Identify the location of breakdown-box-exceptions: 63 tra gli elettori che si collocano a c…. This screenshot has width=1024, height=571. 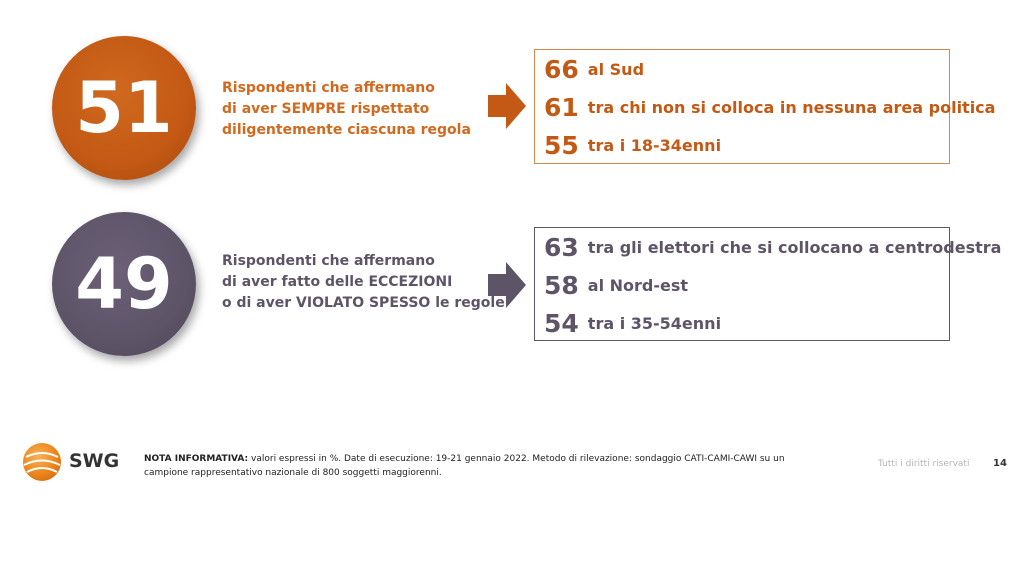
(767, 284).